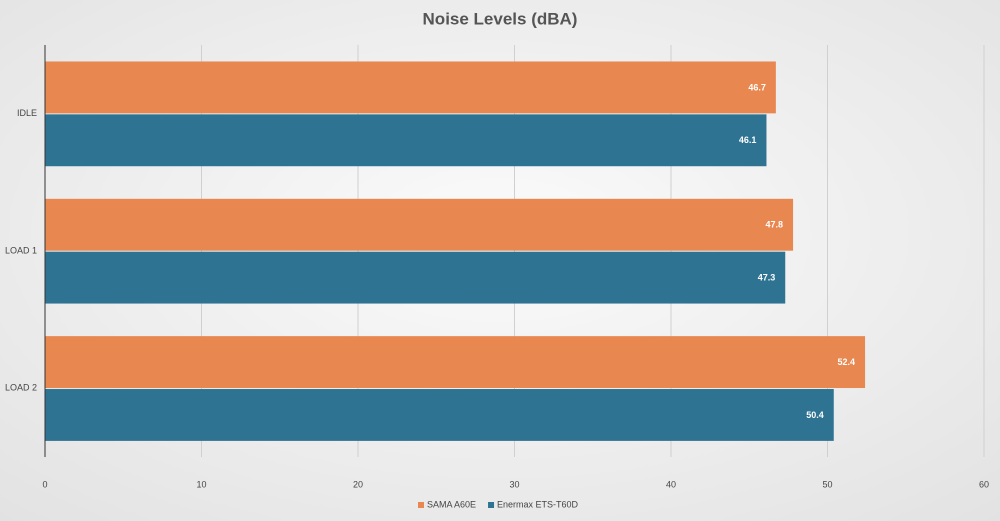  I want to click on chart-title: Noise Levels (dBA), so click(500, 18).